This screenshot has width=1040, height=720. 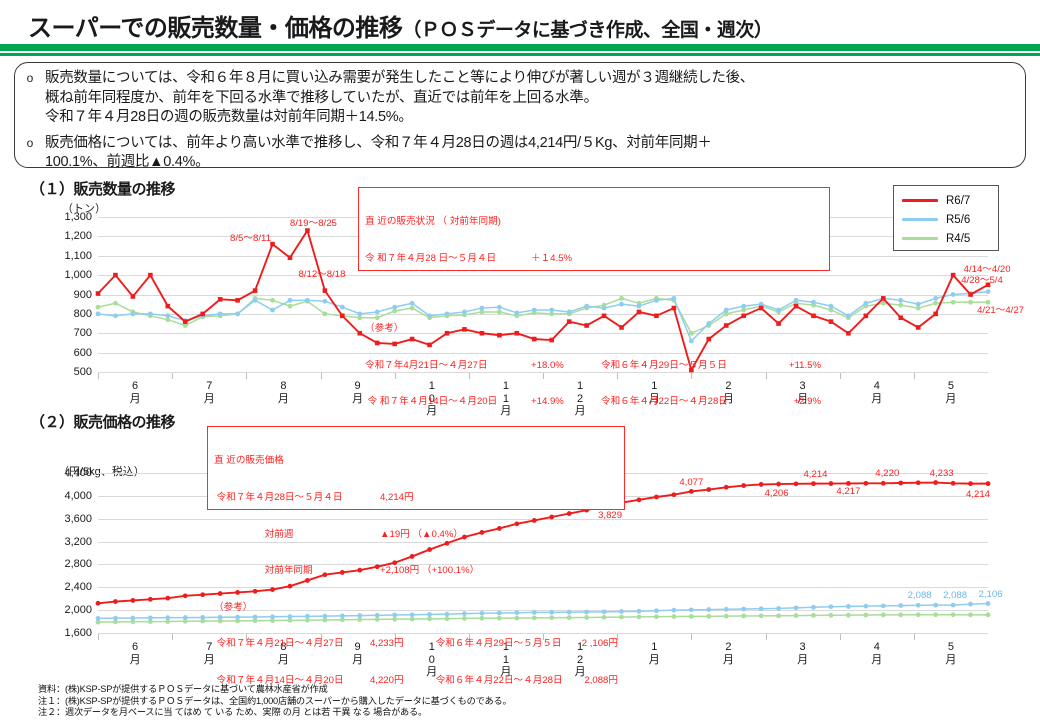 I want to click on legend-item-R6-7: R6/7, so click(x=946, y=200).